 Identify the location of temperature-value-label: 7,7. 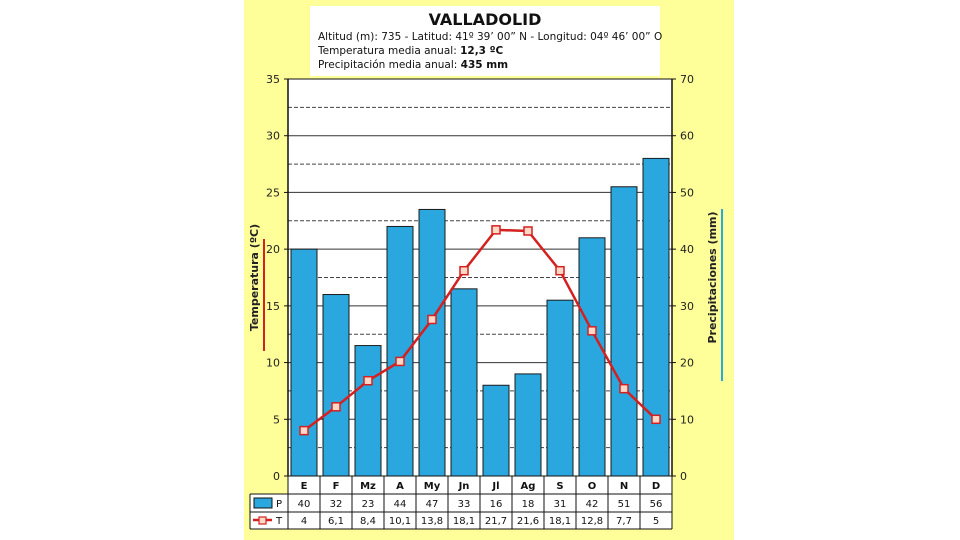
(624, 521).